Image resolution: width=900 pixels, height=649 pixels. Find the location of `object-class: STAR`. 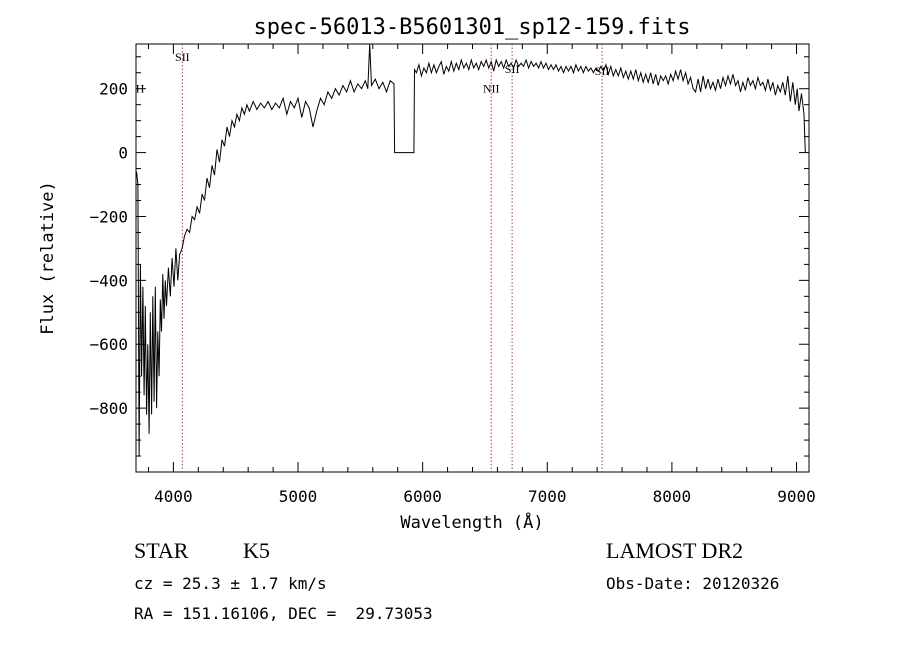

object-class: STAR is located at coordinates (161, 550).